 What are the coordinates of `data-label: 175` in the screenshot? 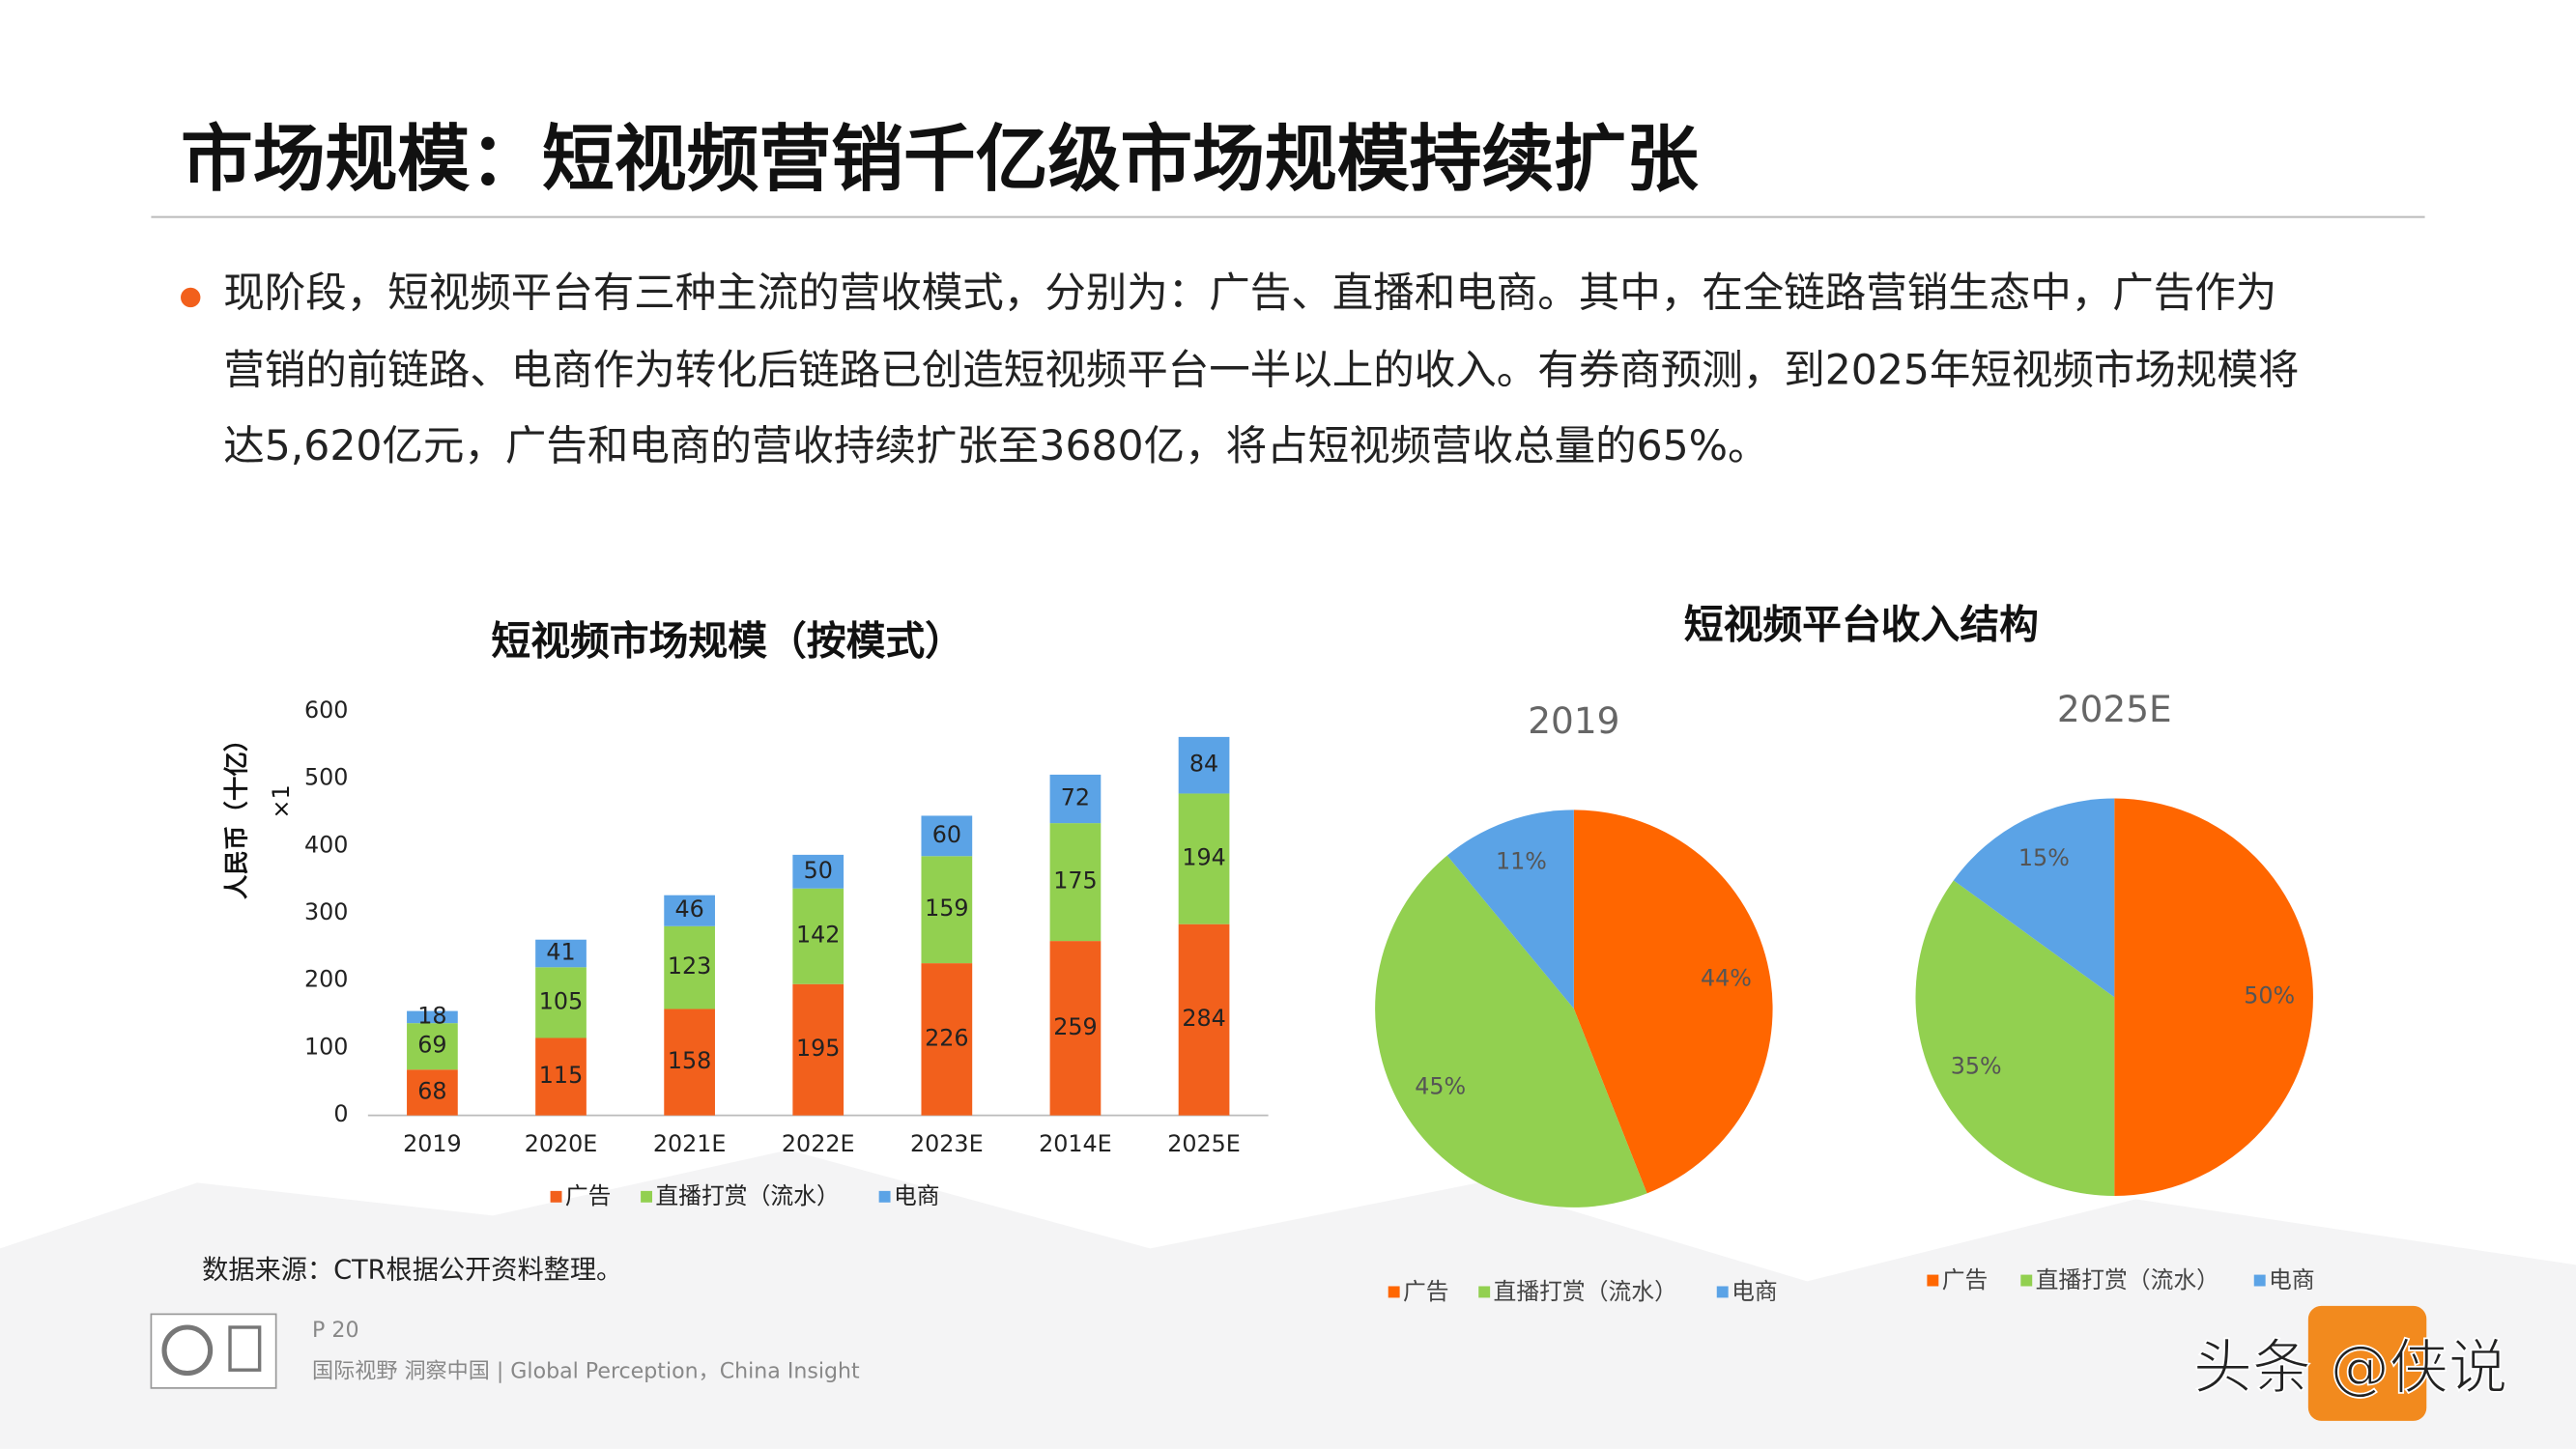 It's located at (1075, 881).